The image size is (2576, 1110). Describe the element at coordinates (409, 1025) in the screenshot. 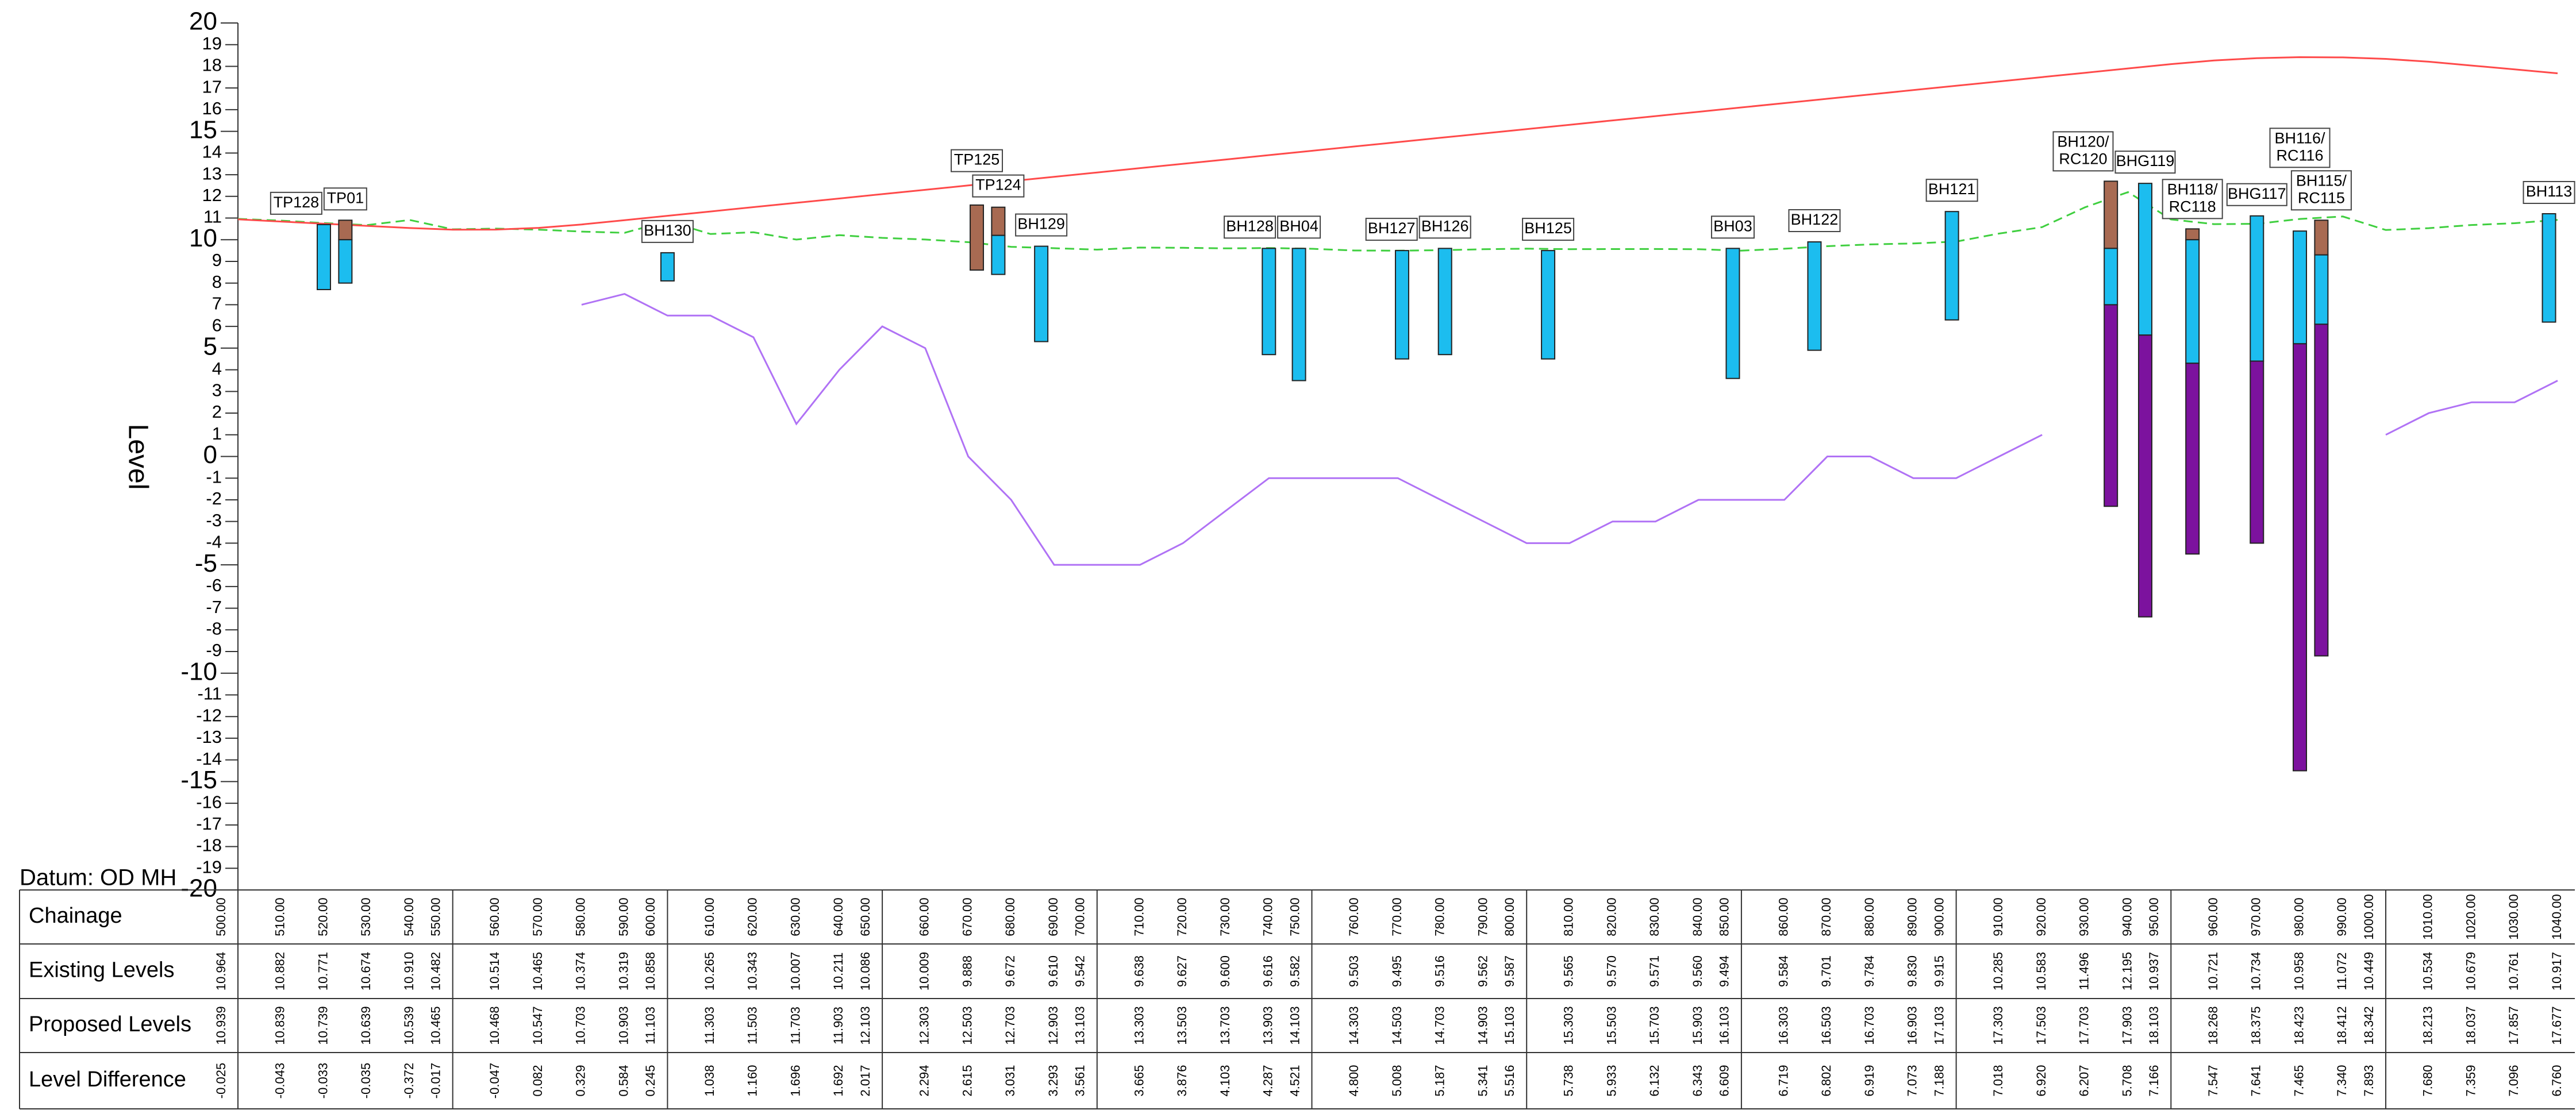

I see `table-cell: 10.539` at that location.